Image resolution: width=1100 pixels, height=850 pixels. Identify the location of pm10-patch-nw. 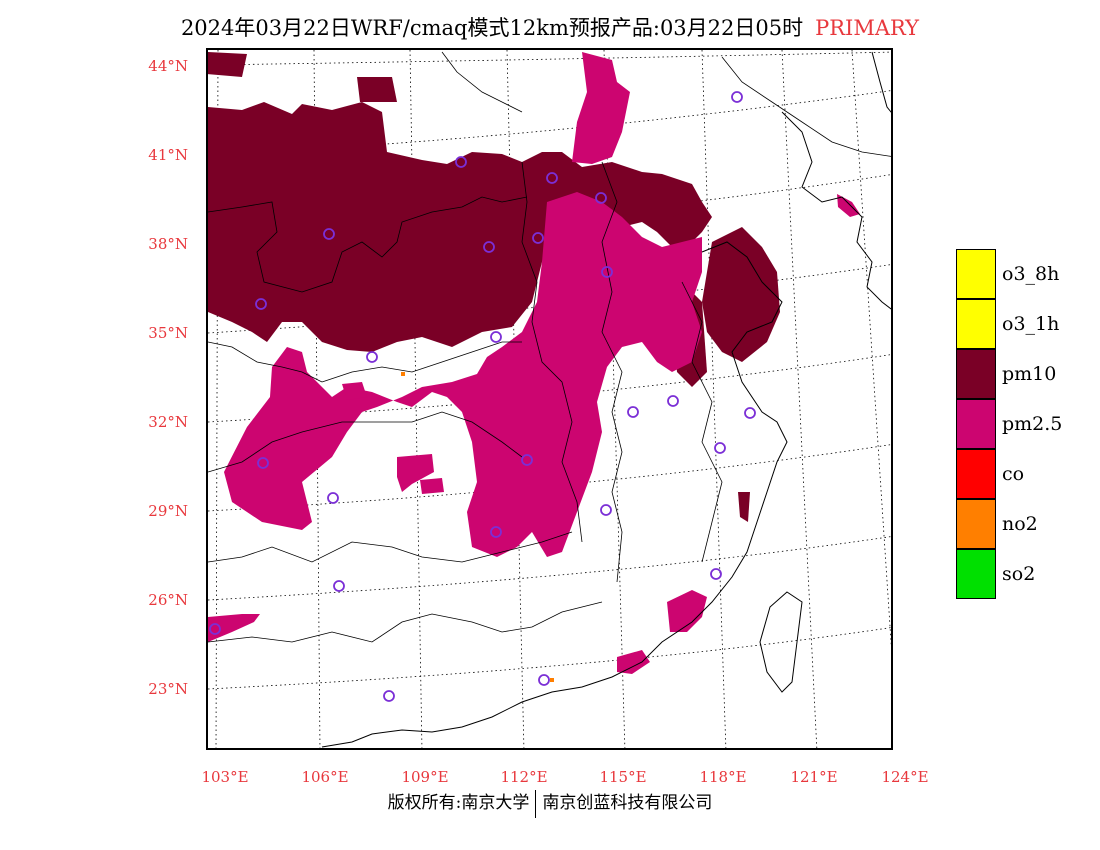
(227, 64).